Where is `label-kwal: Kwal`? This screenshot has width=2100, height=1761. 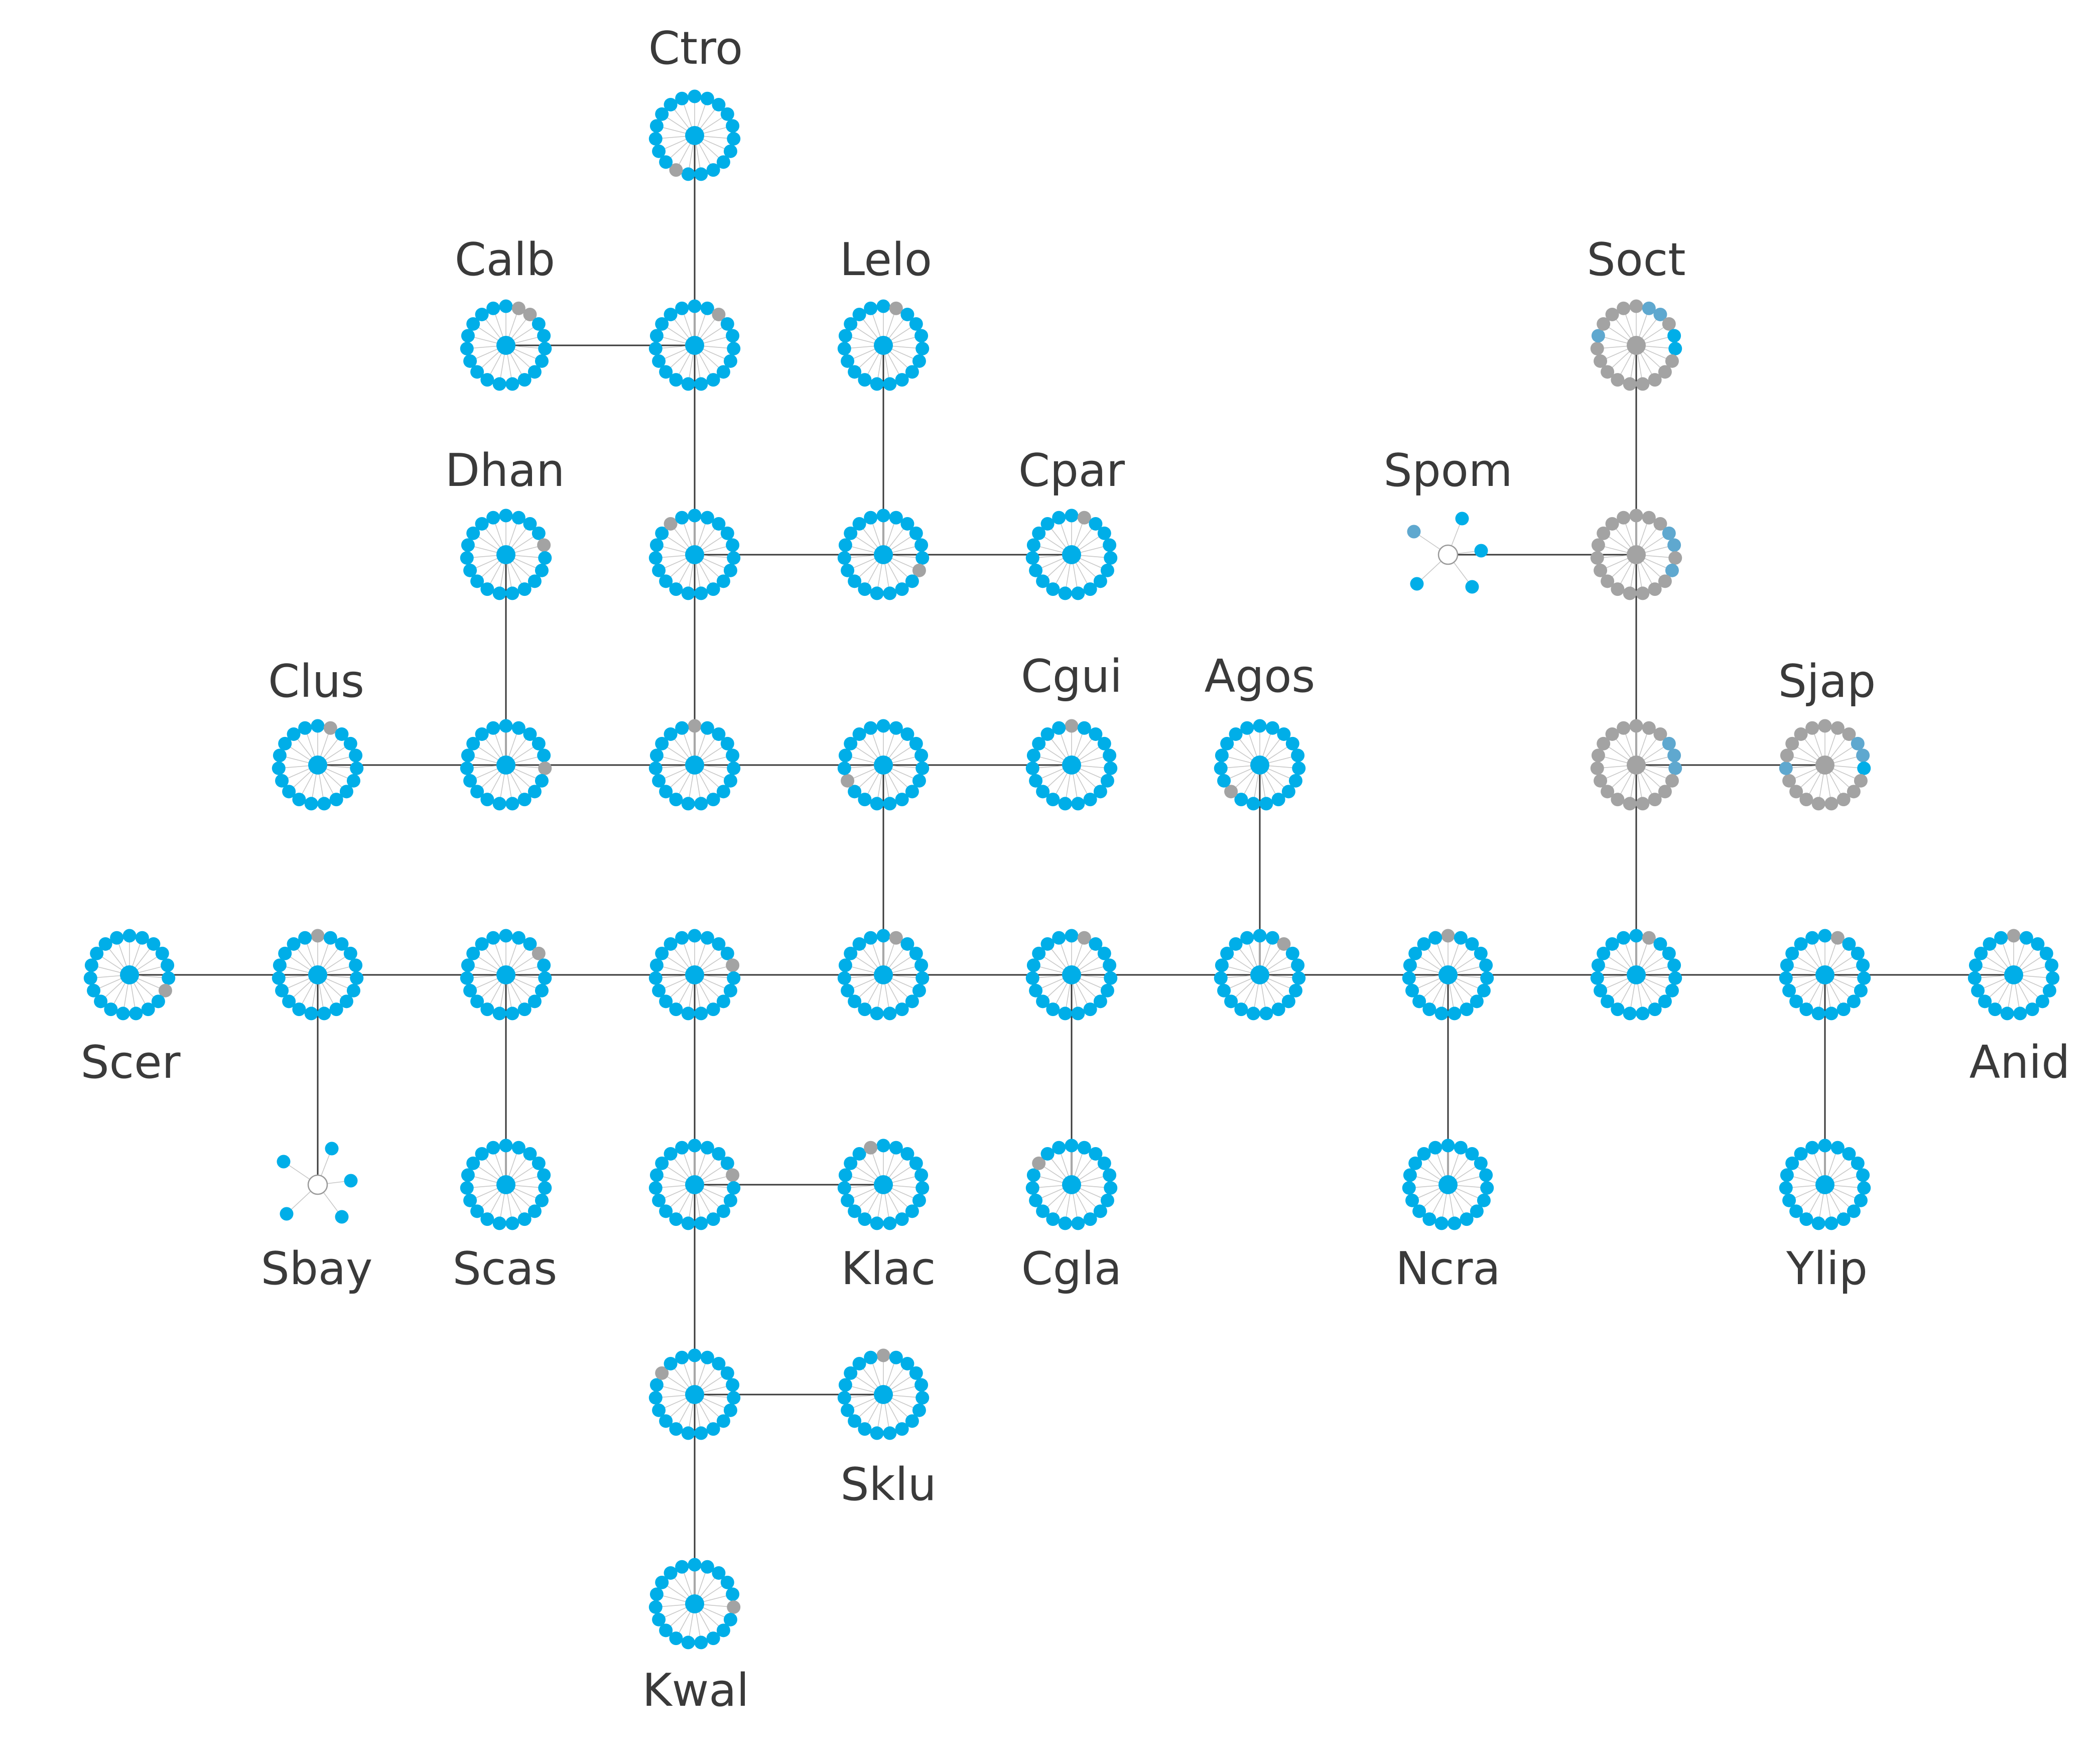 label-kwal: Kwal is located at coordinates (695, 1690).